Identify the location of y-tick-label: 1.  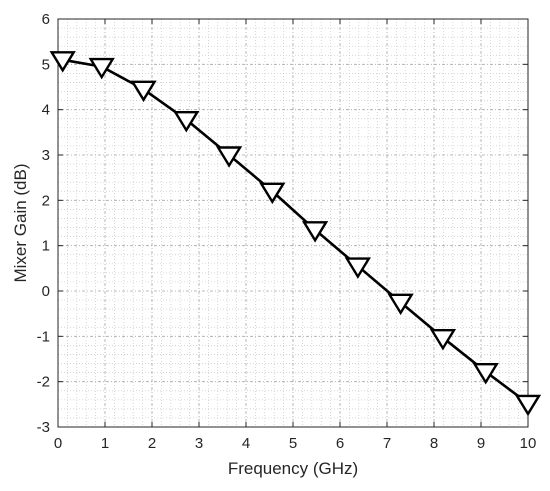
(46, 246).